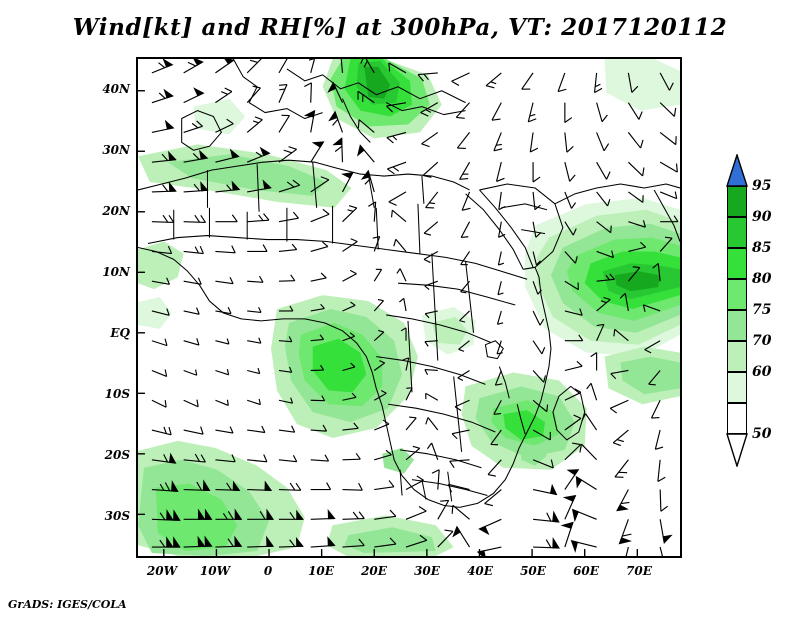 The height and width of the screenshot is (618, 800). What do you see at coordinates (67, 604) in the screenshot?
I see `footer-credit: GrADS: IGES/COLA` at bounding box center [67, 604].